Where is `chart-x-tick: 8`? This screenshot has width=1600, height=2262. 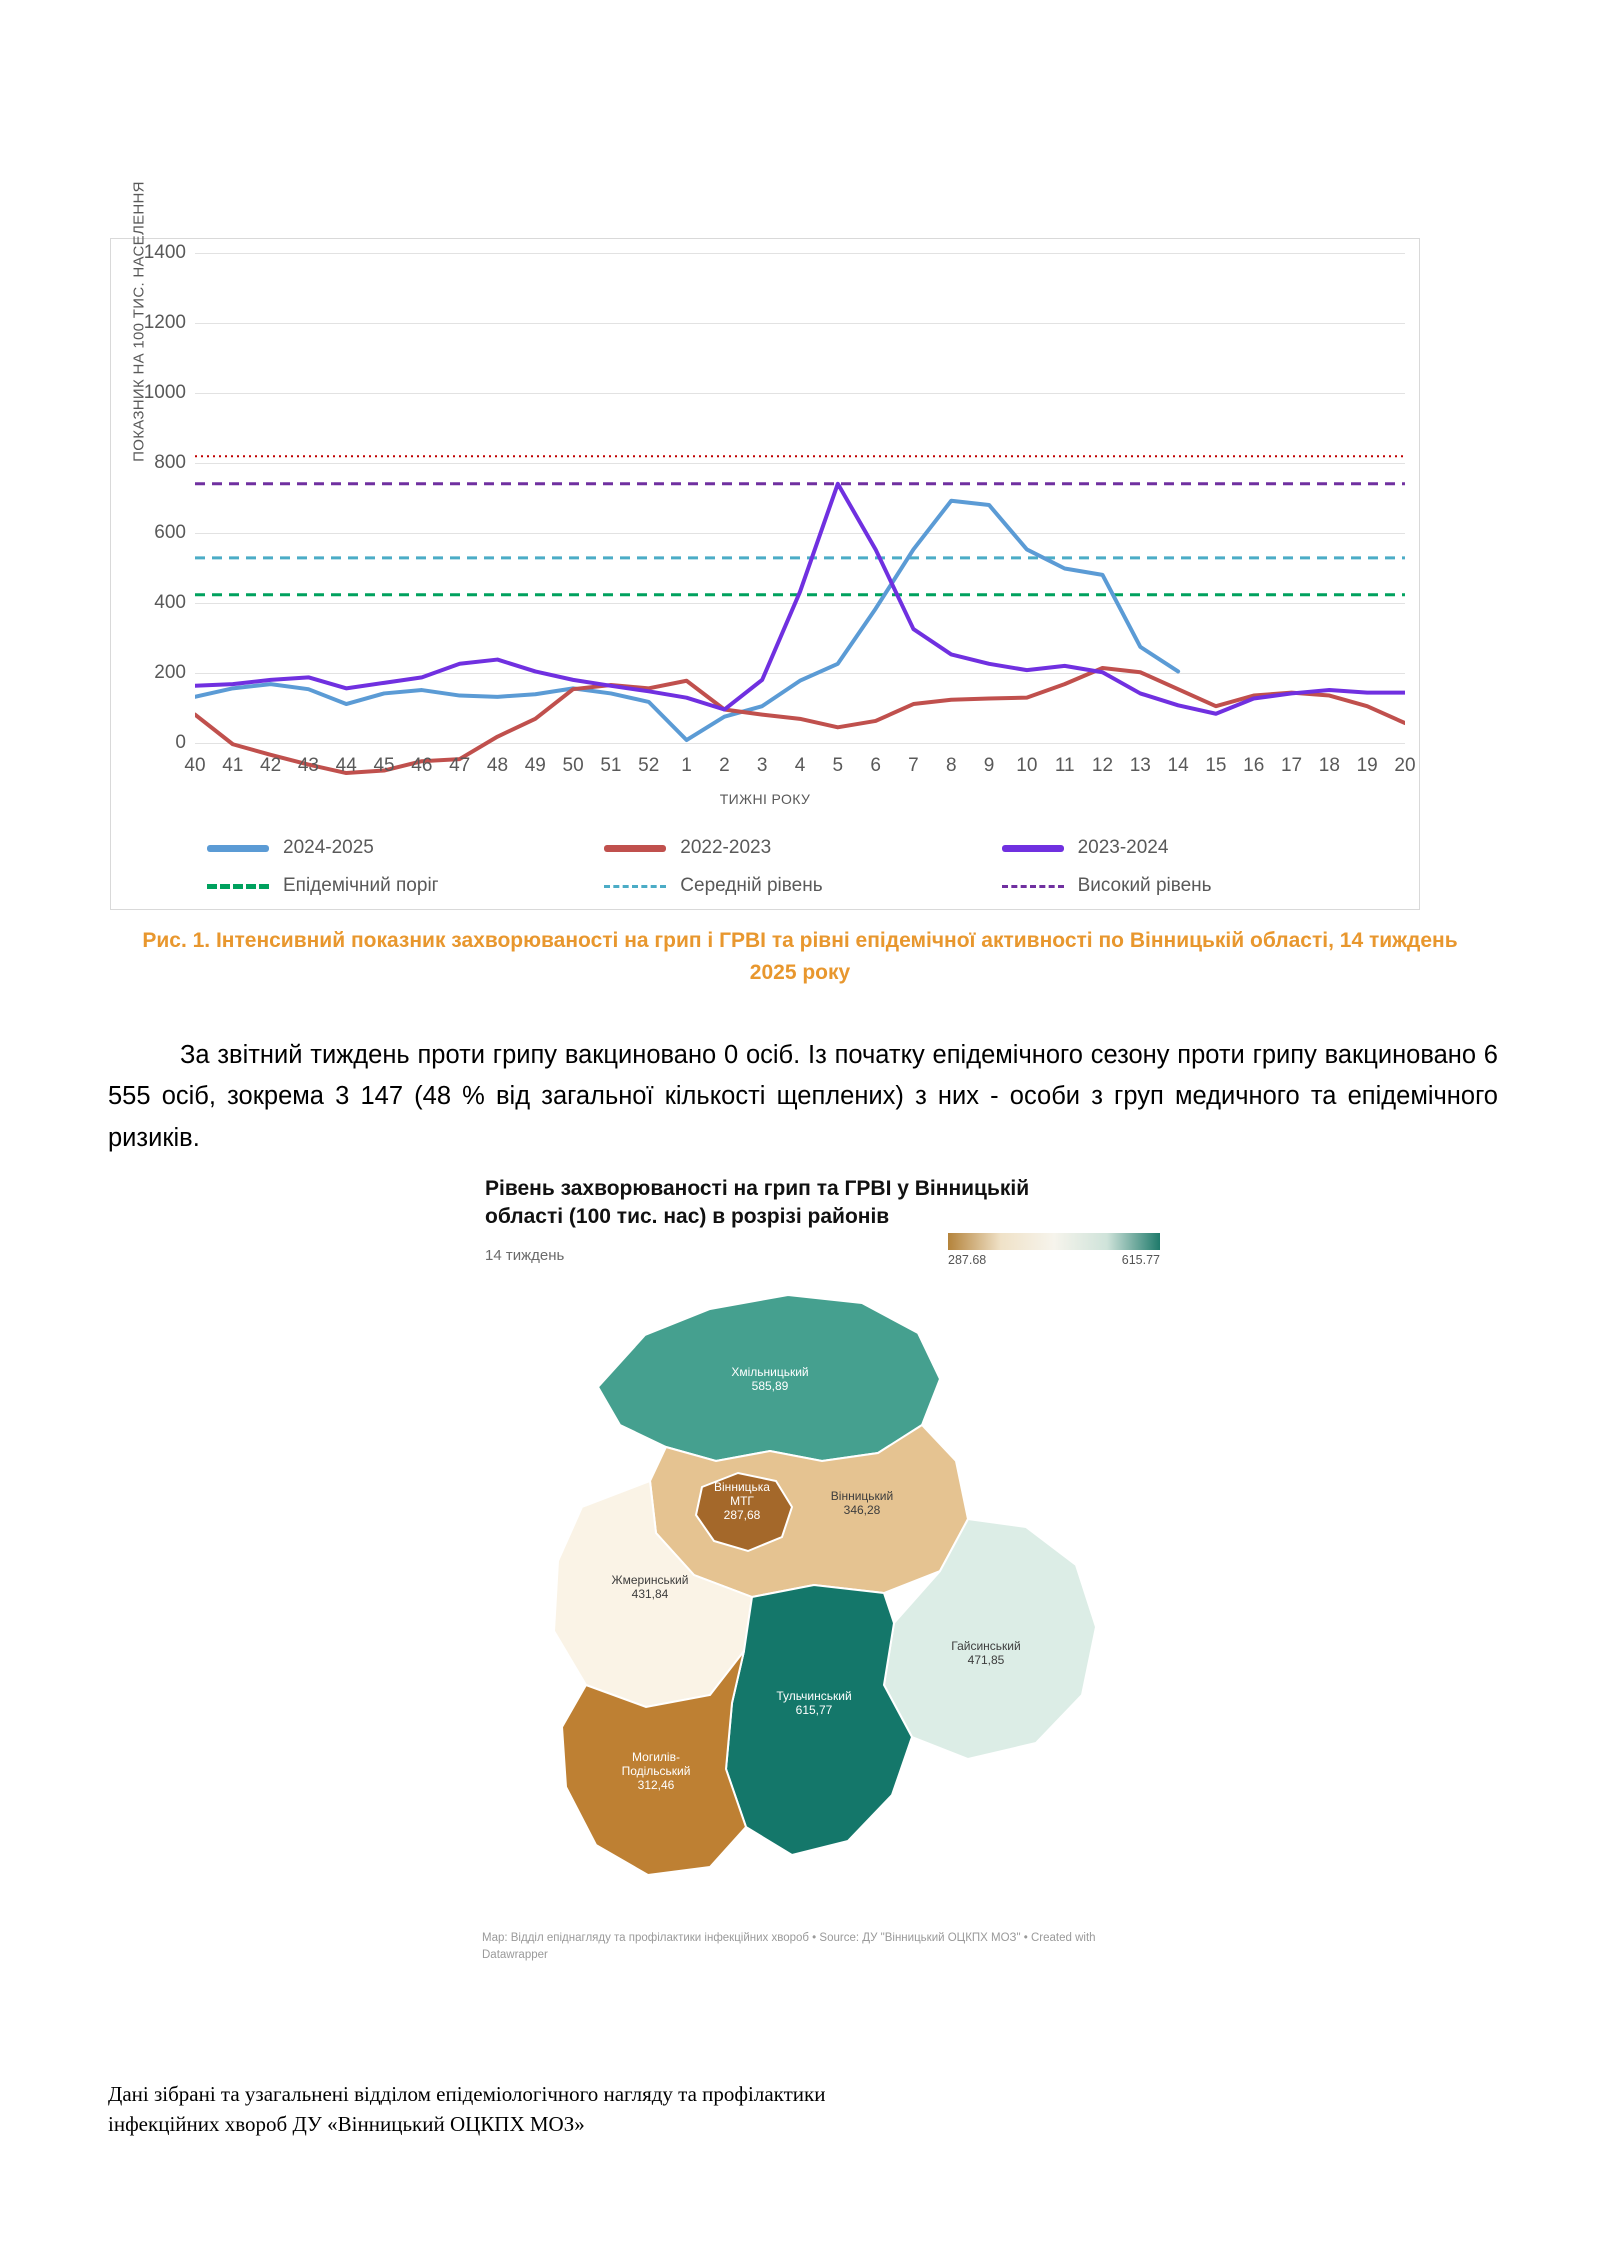 chart-x-tick: 8 is located at coordinates (951, 765).